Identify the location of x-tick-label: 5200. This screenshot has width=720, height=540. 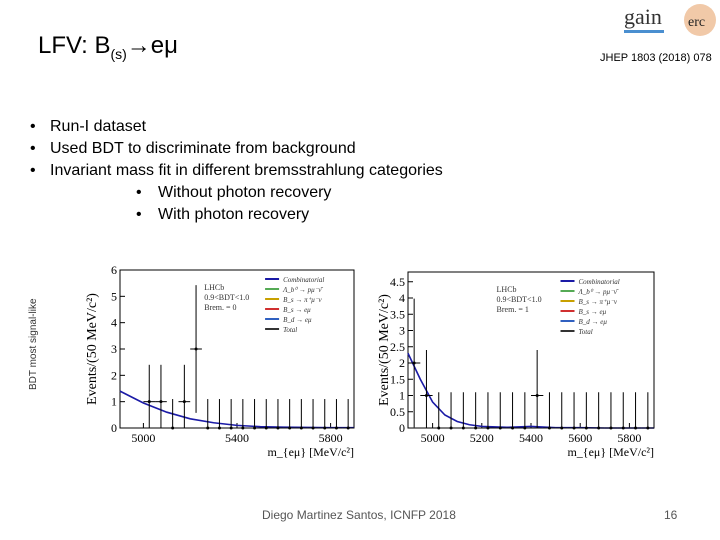
(482, 438).